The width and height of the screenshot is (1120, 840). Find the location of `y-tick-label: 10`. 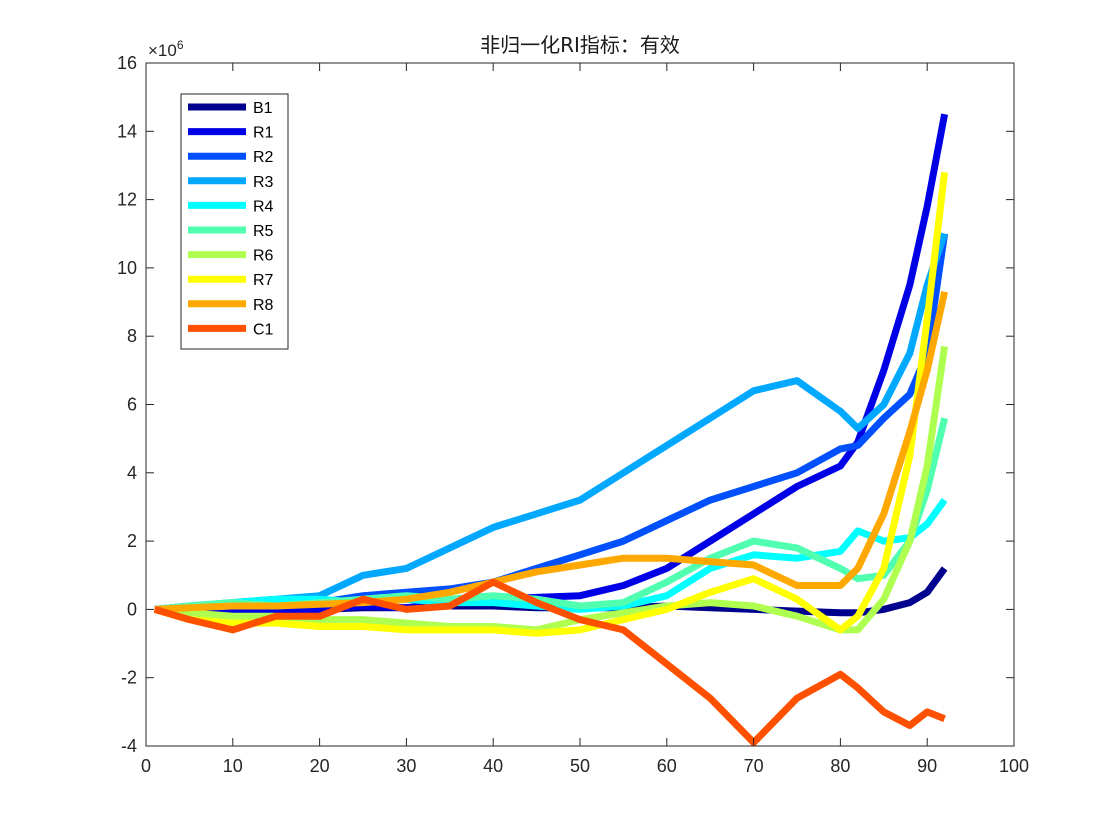

y-tick-label: 10 is located at coordinates (127, 268).